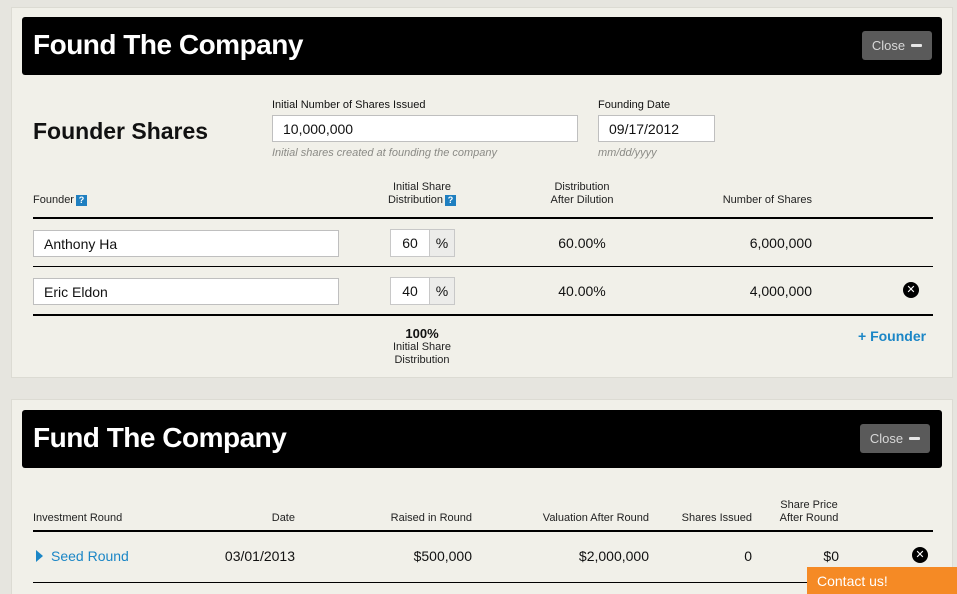 Image resolution: width=957 pixels, height=594 pixels. Describe the element at coordinates (422, 333) in the screenshot. I see `total-percent: 100%` at that location.